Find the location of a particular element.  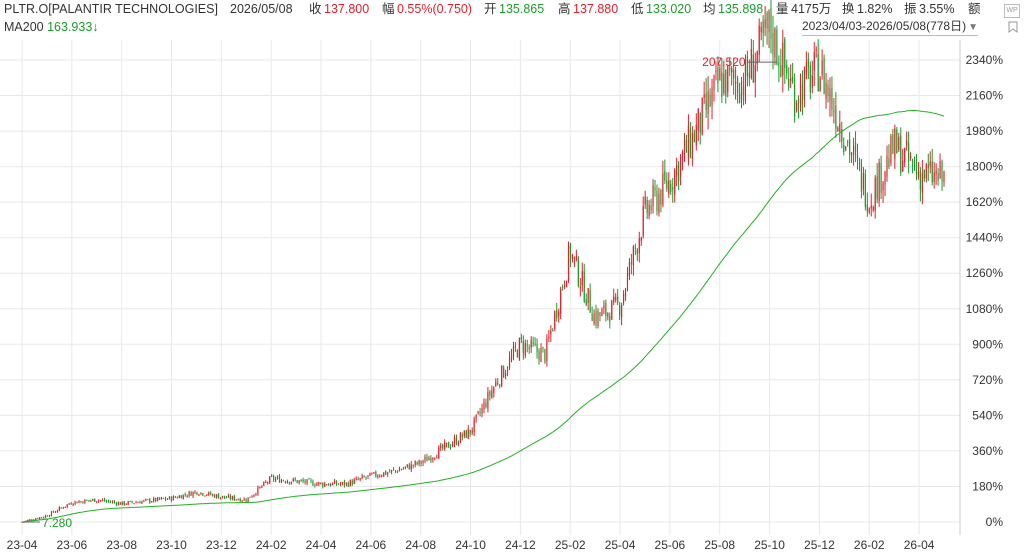

x-tick-label: 25-08 is located at coordinates (719, 545).